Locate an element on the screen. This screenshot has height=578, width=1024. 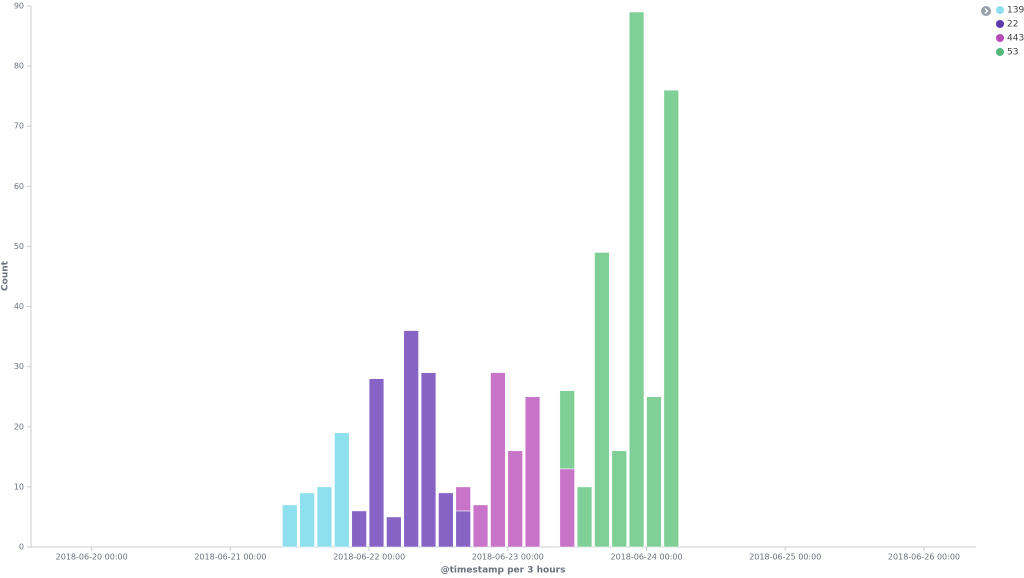
x-tick-label: 2018-06-25 00:00 is located at coordinates (785, 557).